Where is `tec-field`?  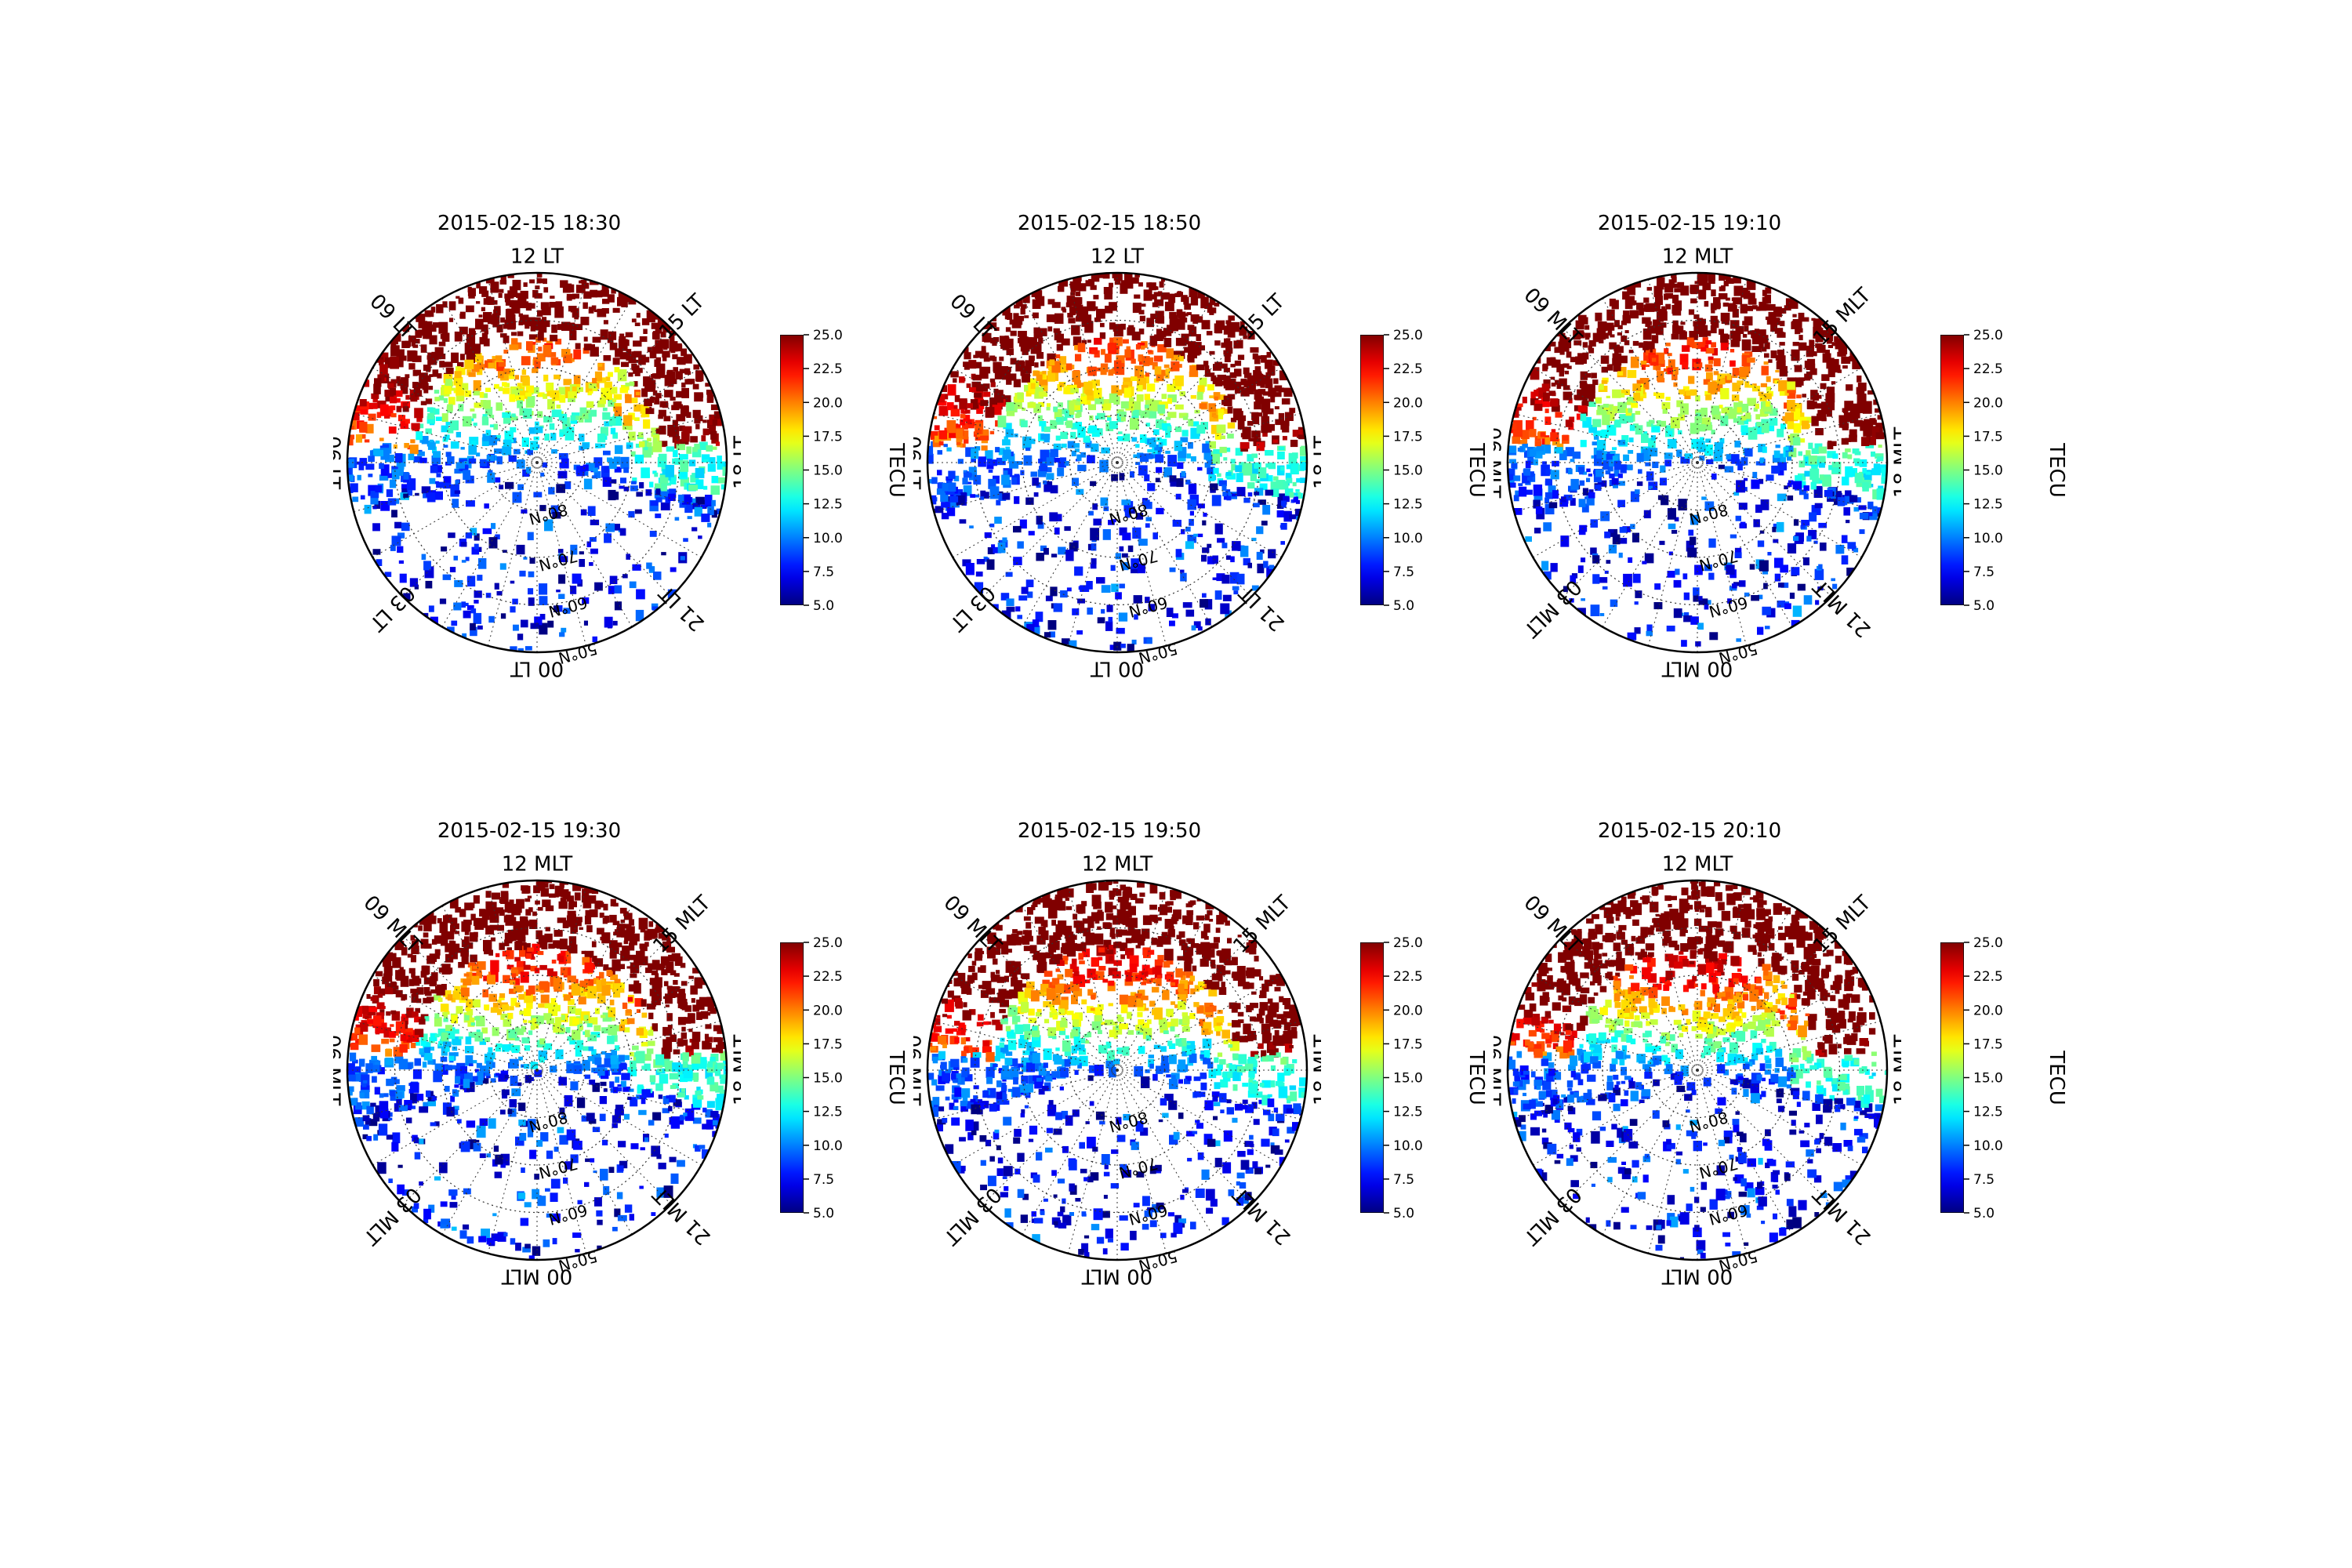
tec-field is located at coordinates (537, 462).